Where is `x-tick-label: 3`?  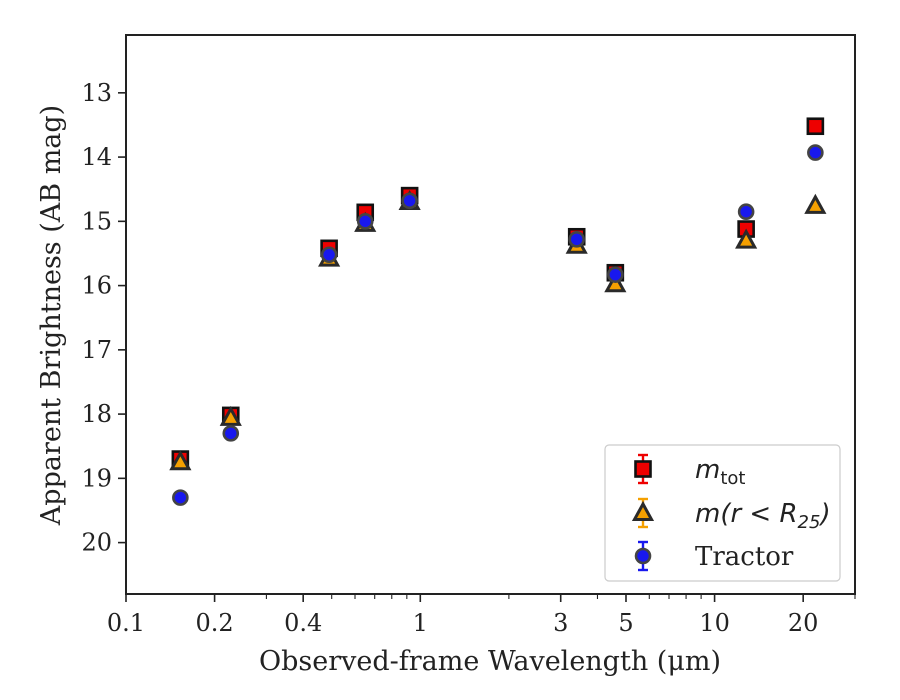 x-tick-label: 3 is located at coordinates (560, 623).